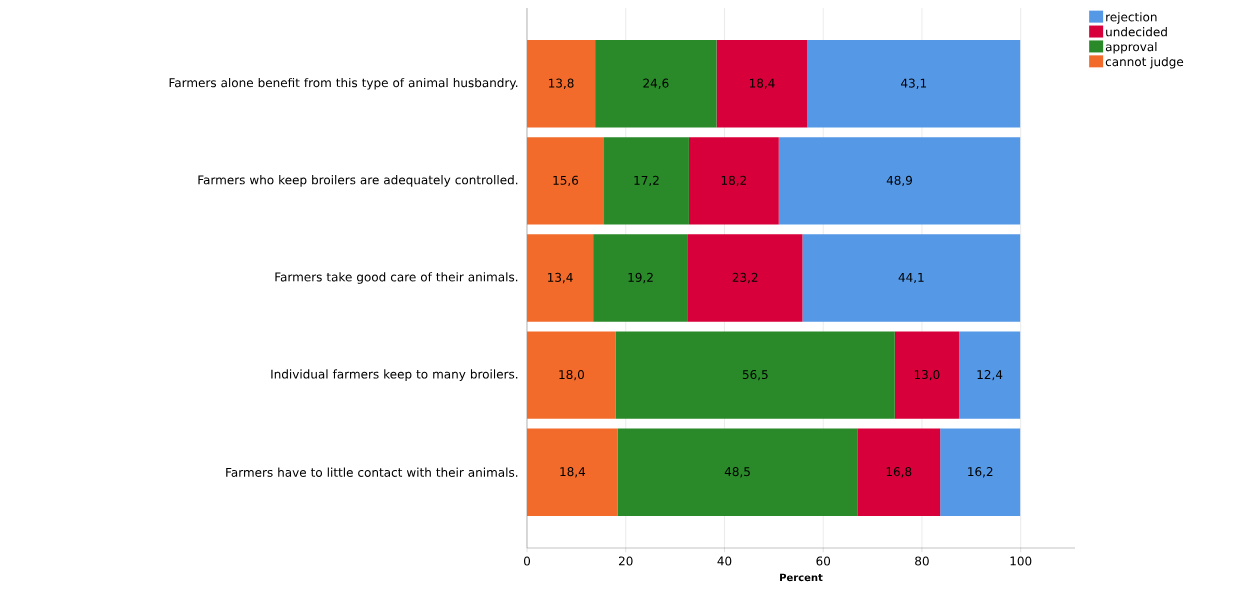 The height and width of the screenshot is (606, 1240). I want to click on data-label: 17,2, so click(646, 181).